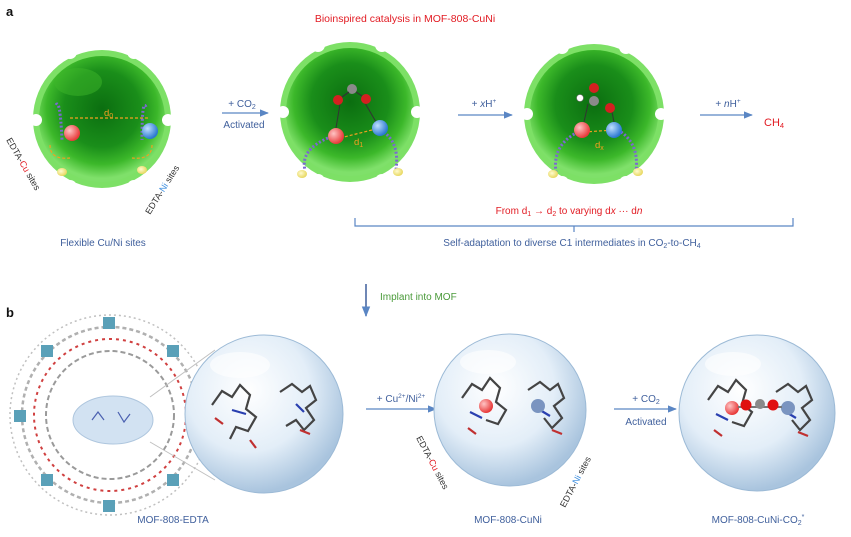  Describe the element at coordinates (569, 212) in the screenshot. I see `range-text: From d1 → d2 to varying dx ··· dn` at that location.